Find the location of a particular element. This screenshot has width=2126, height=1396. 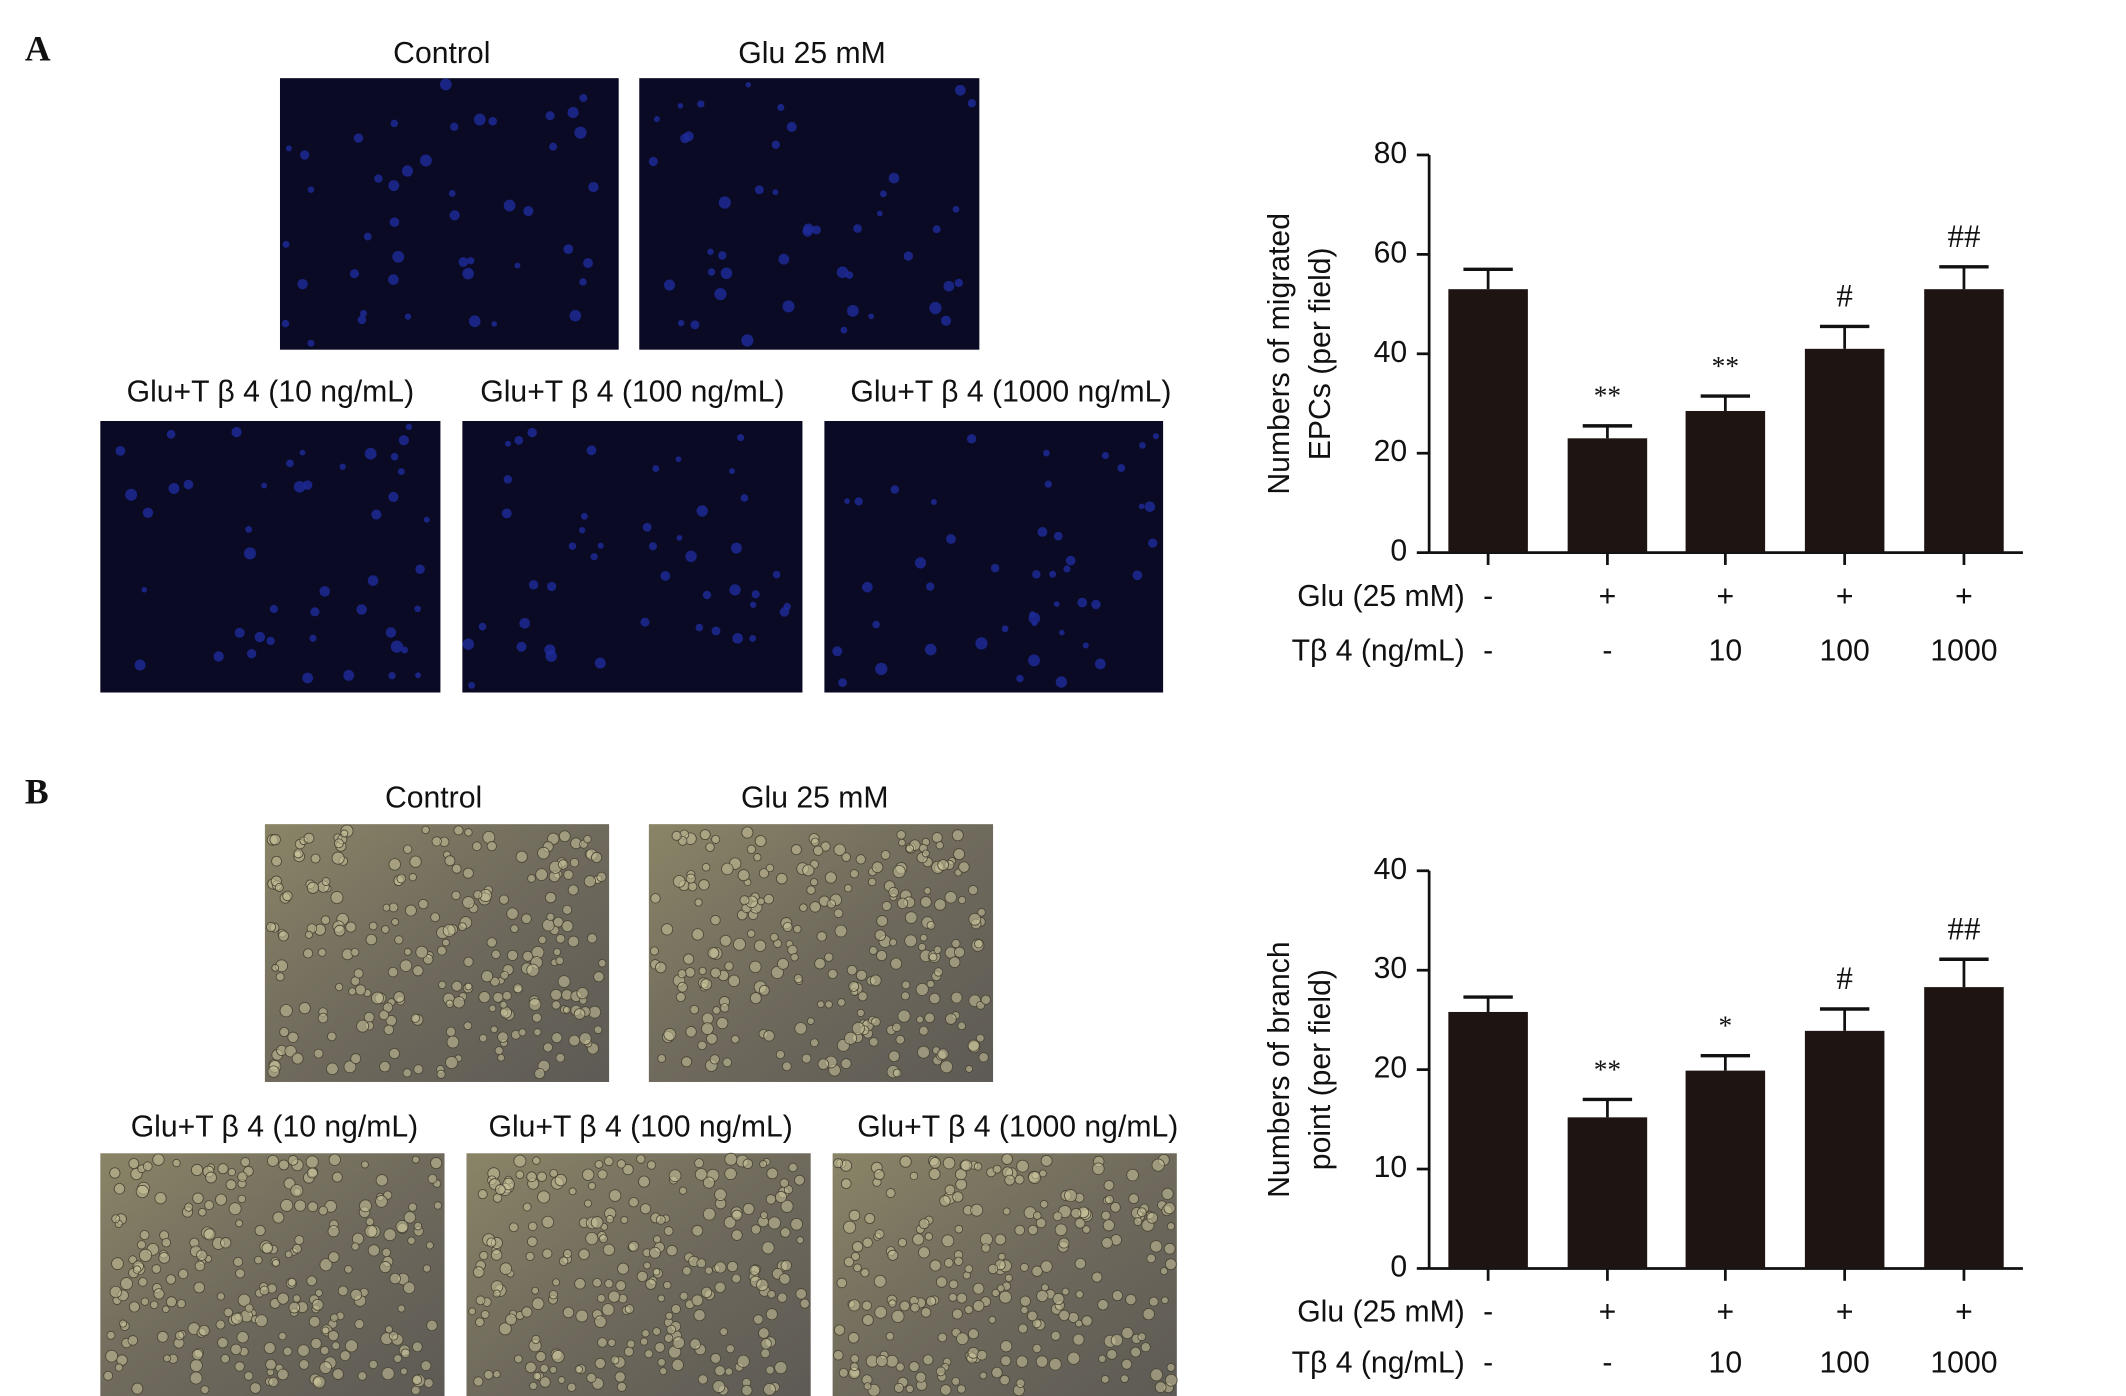

y-axis-label: Numbers of migrated is located at coordinates (1279, 354).